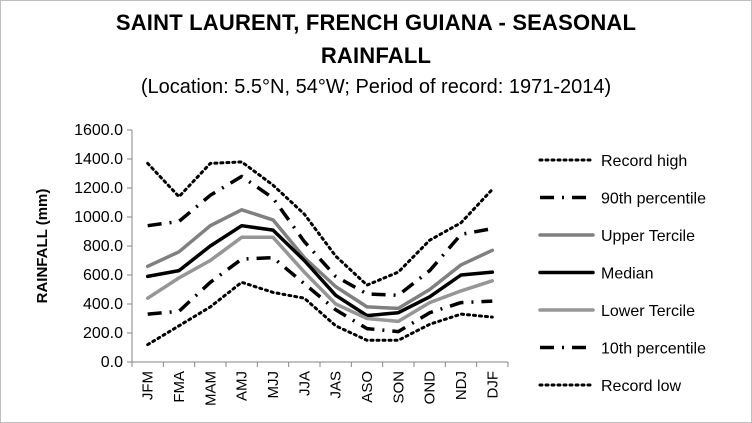 The image size is (752, 423). I want to click on legend-label: Upper Tercile, so click(648, 236).